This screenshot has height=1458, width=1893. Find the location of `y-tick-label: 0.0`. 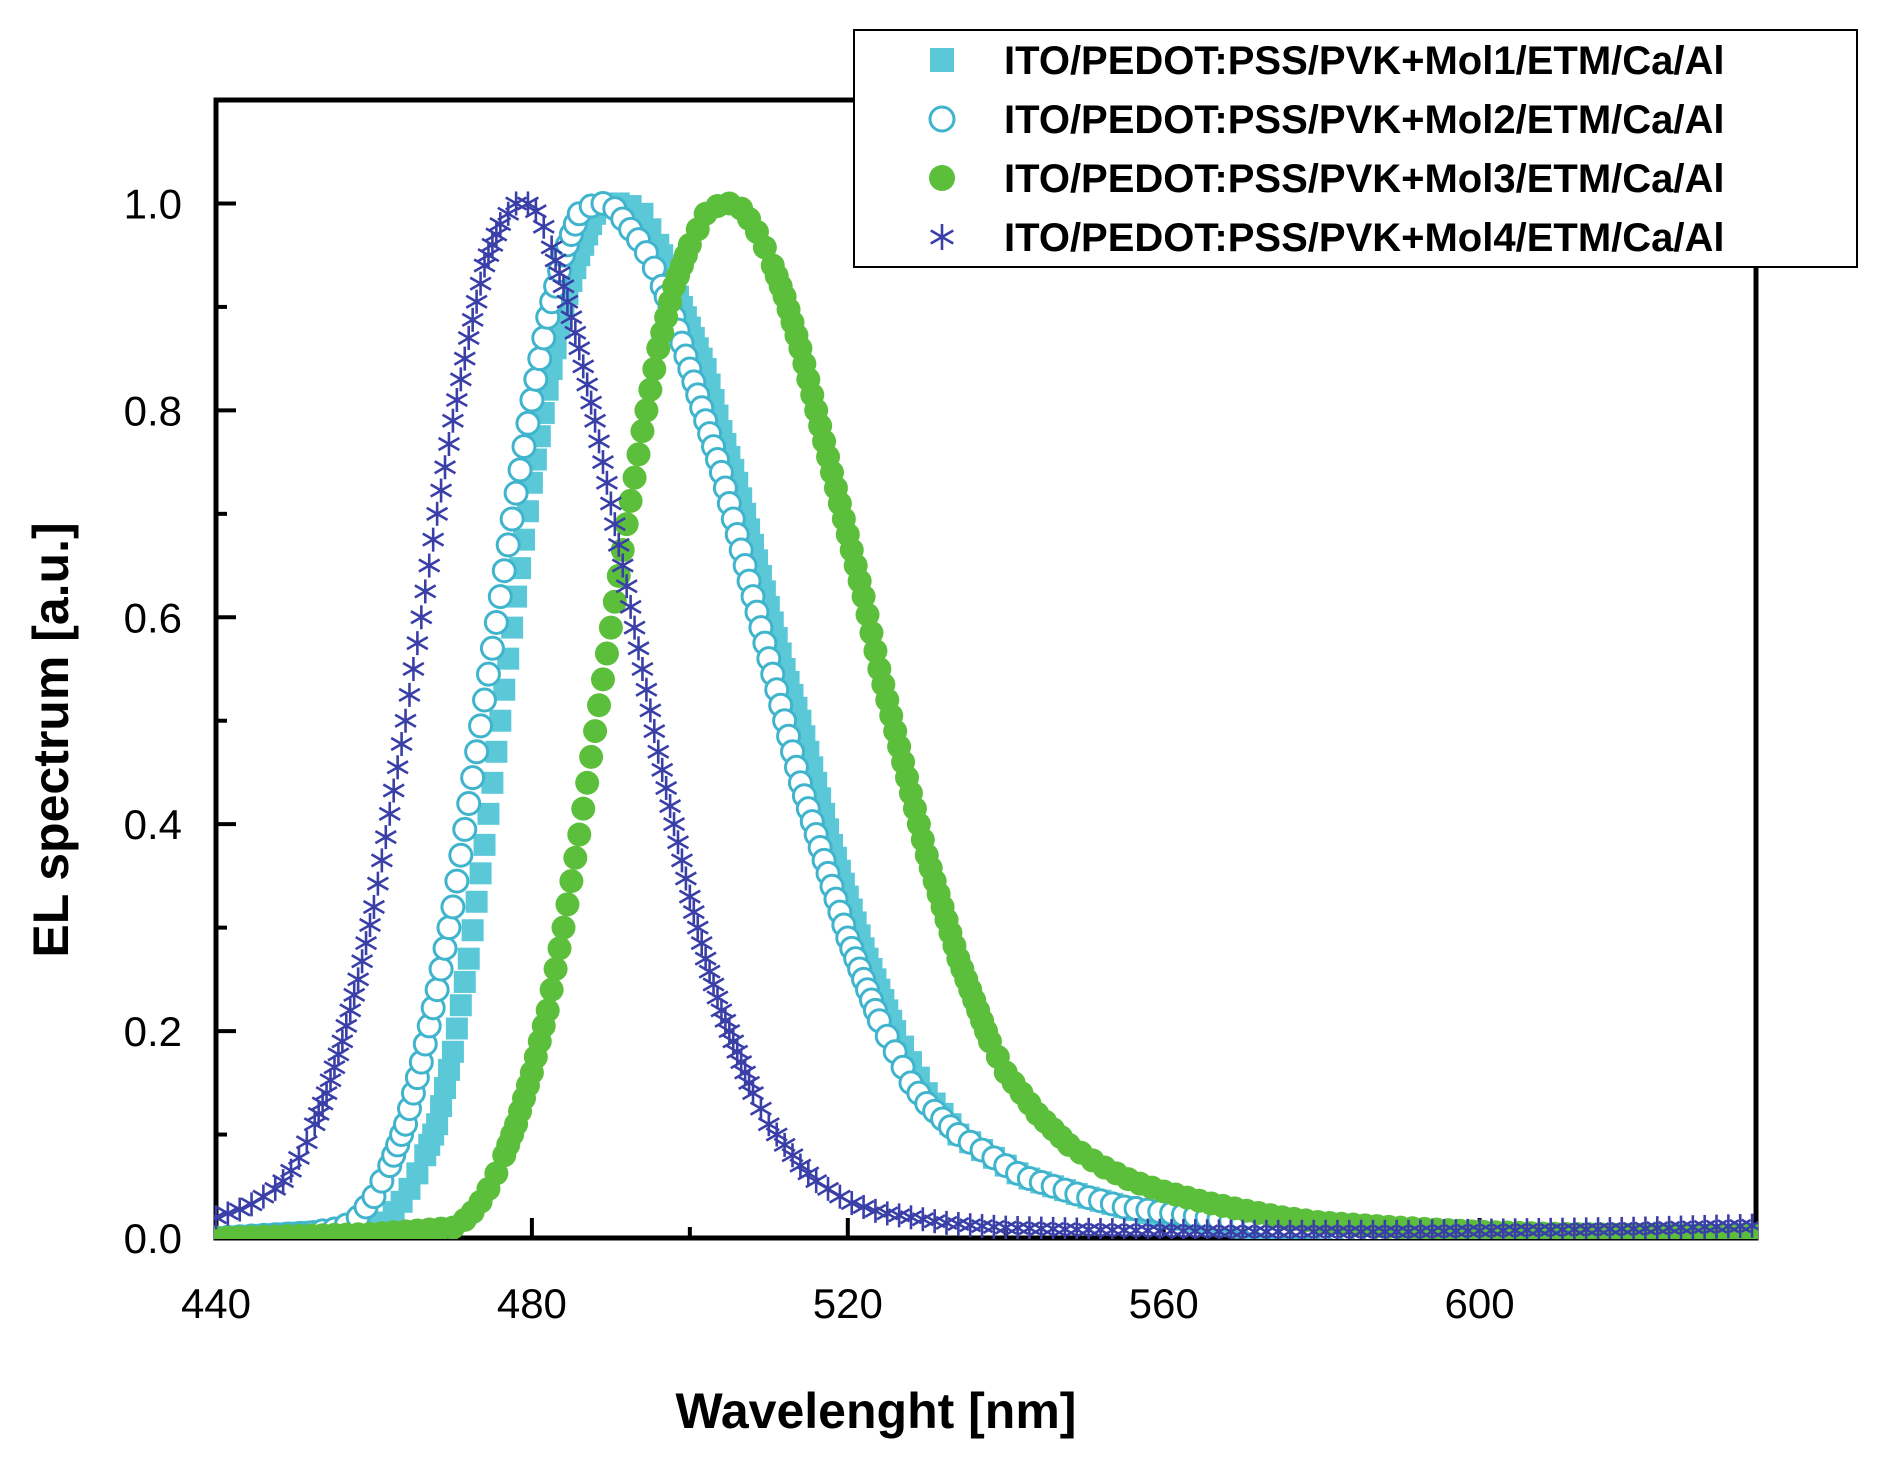

y-tick-label: 0.0 is located at coordinates (153, 1238).